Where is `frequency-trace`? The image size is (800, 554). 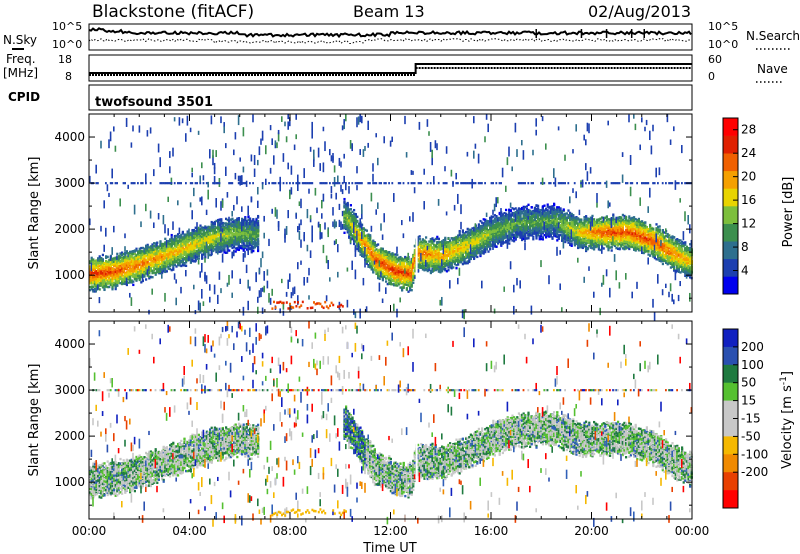
frequency-trace is located at coordinates (390, 68).